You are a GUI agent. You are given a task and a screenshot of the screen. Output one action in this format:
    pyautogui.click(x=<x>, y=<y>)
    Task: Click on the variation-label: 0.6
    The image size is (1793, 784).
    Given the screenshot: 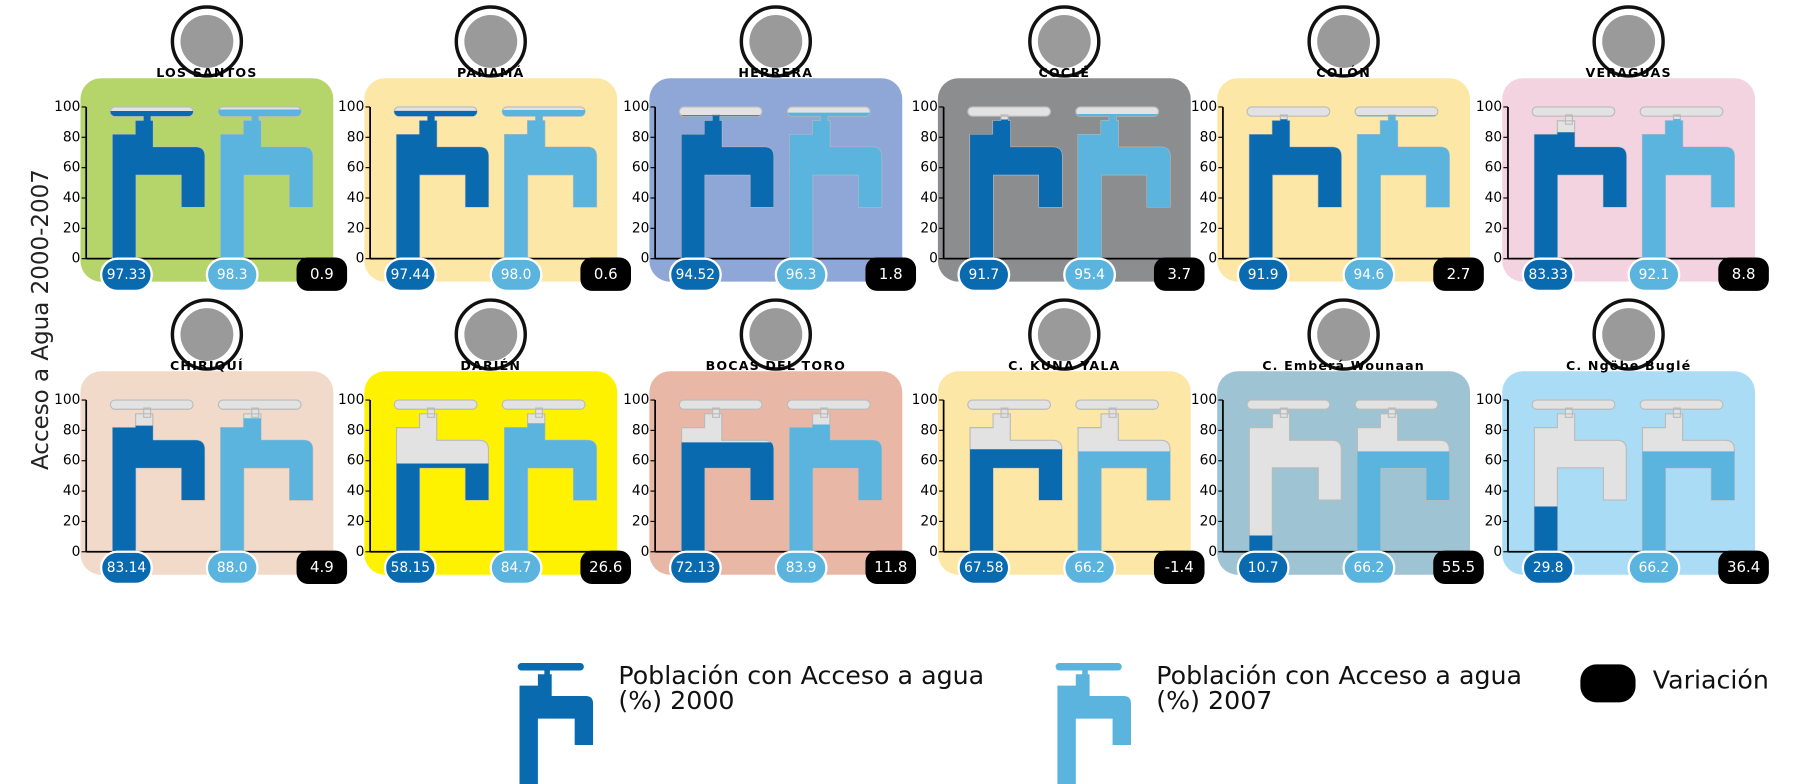 What is the action you would take?
    pyautogui.click(x=606, y=274)
    